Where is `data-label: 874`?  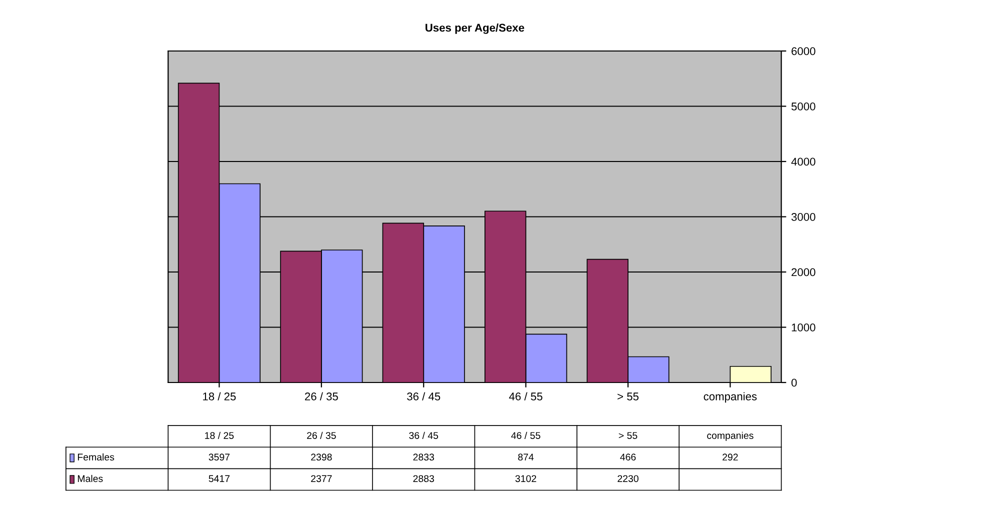
data-label: 874 is located at coordinates (526, 457).